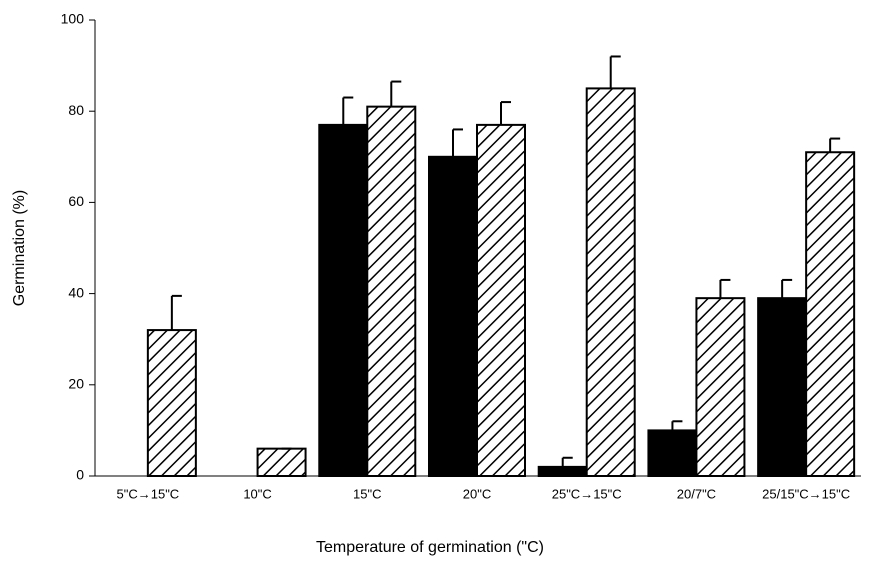 This screenshot has height=563, width=871. Describe the element at coordinates (80, 475) in the screenshot. I see `y-tick-label: 0` at that location.